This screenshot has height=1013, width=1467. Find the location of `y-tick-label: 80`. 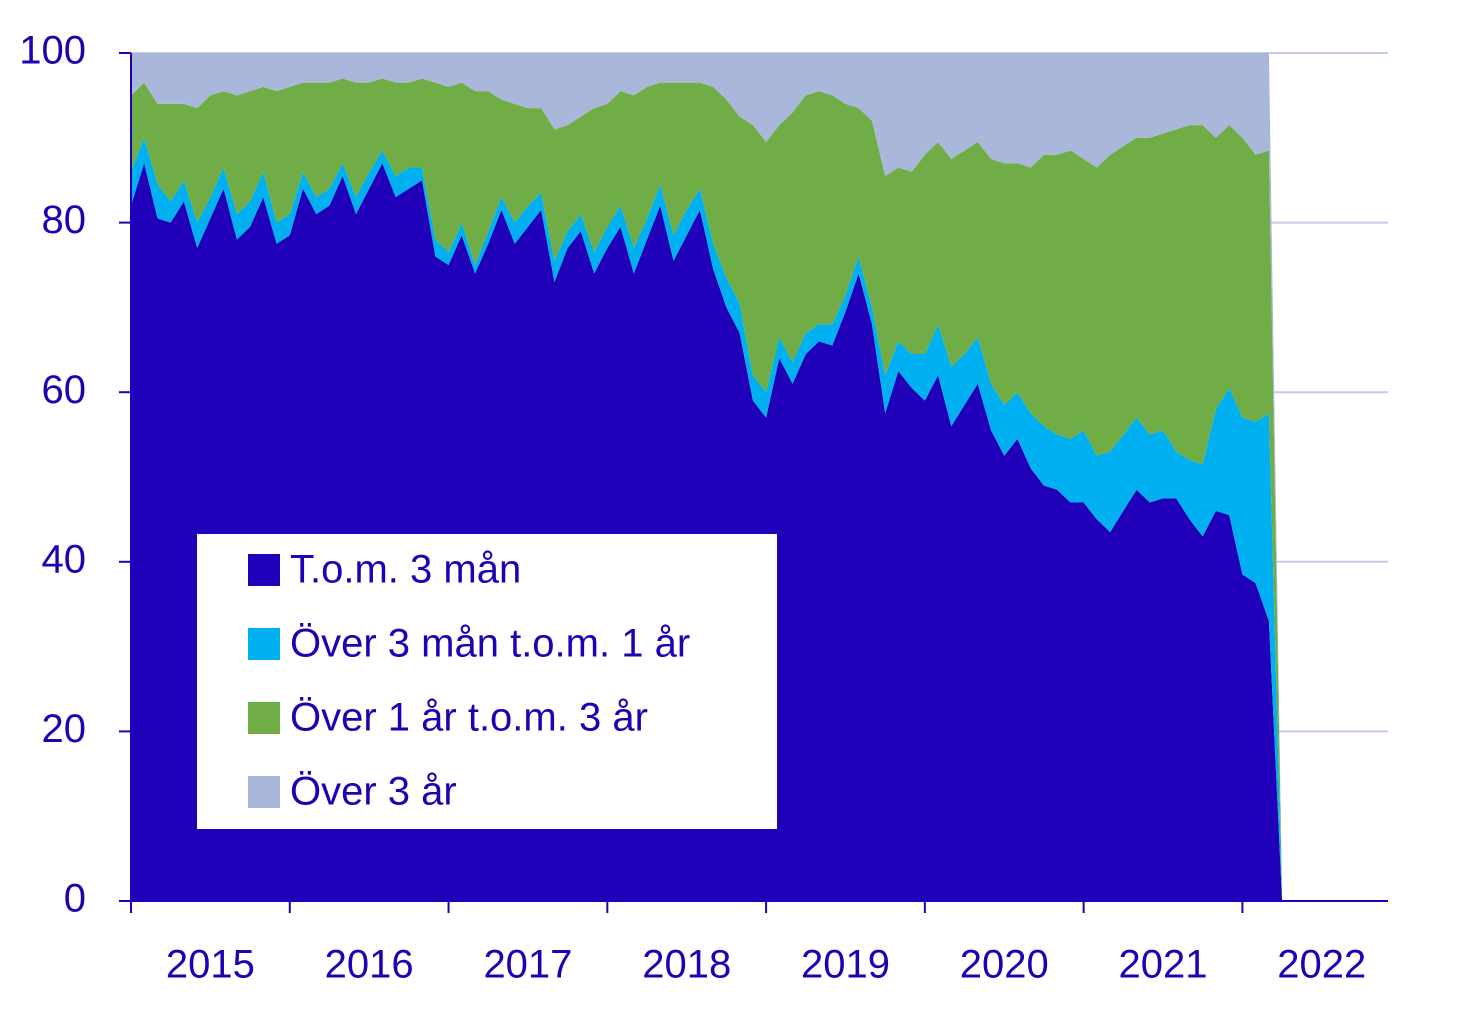

y-tick-label: 80 is located at coordinates (64, 220).